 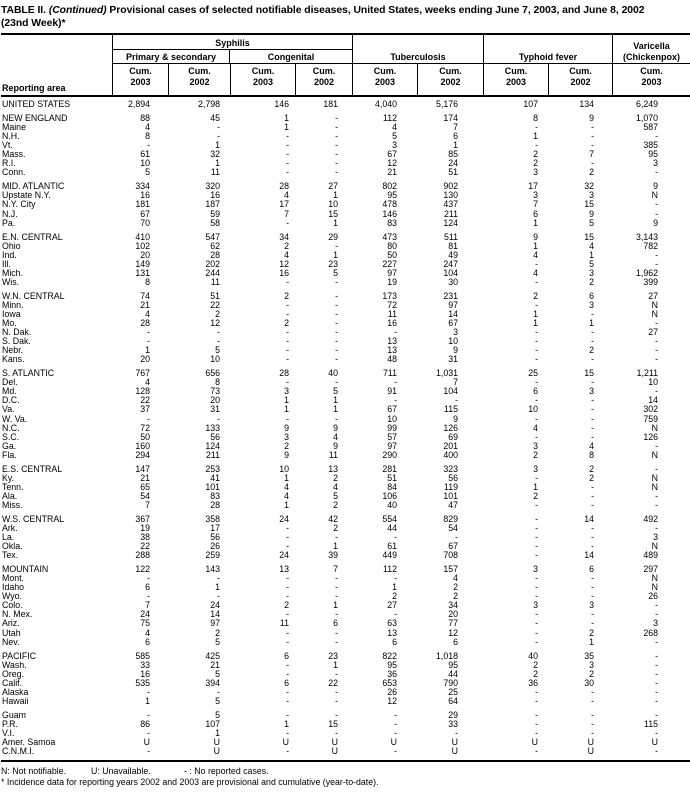 I want to click on value-cell: 187, so click(x=212, y=204).